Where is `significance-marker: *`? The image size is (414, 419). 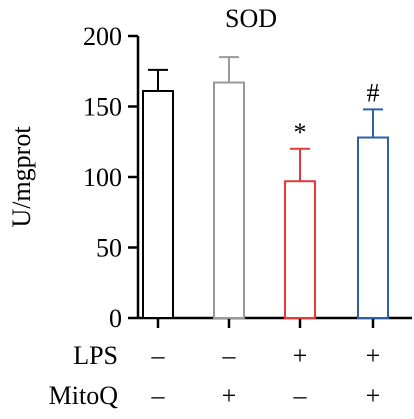
significance-marker: * is located at coordinates (300, 132).